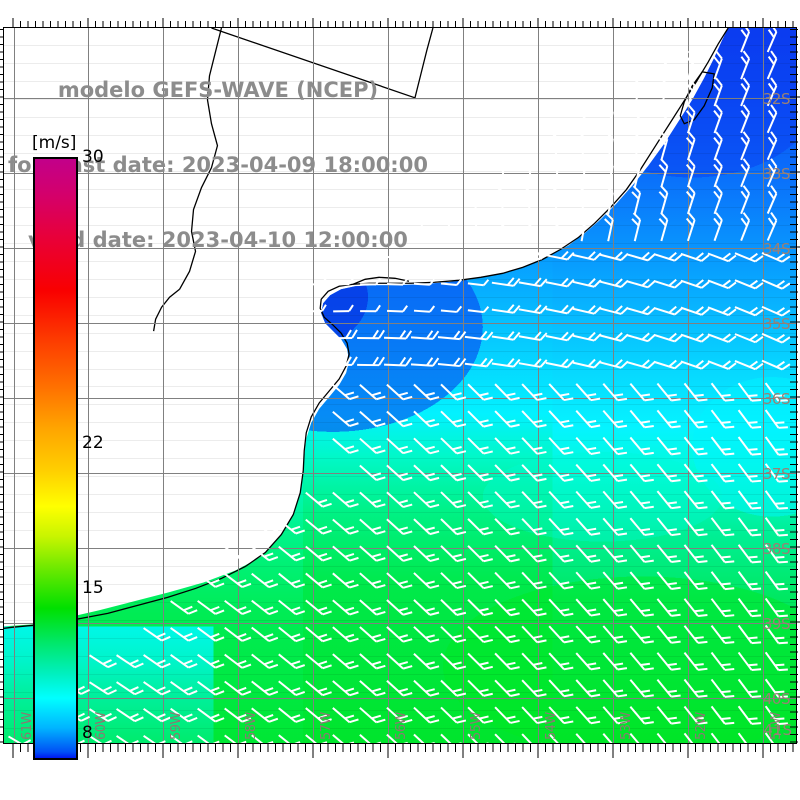 The image size is (800, 800). I want to click on lon-label: 54W, so click(551, 726).